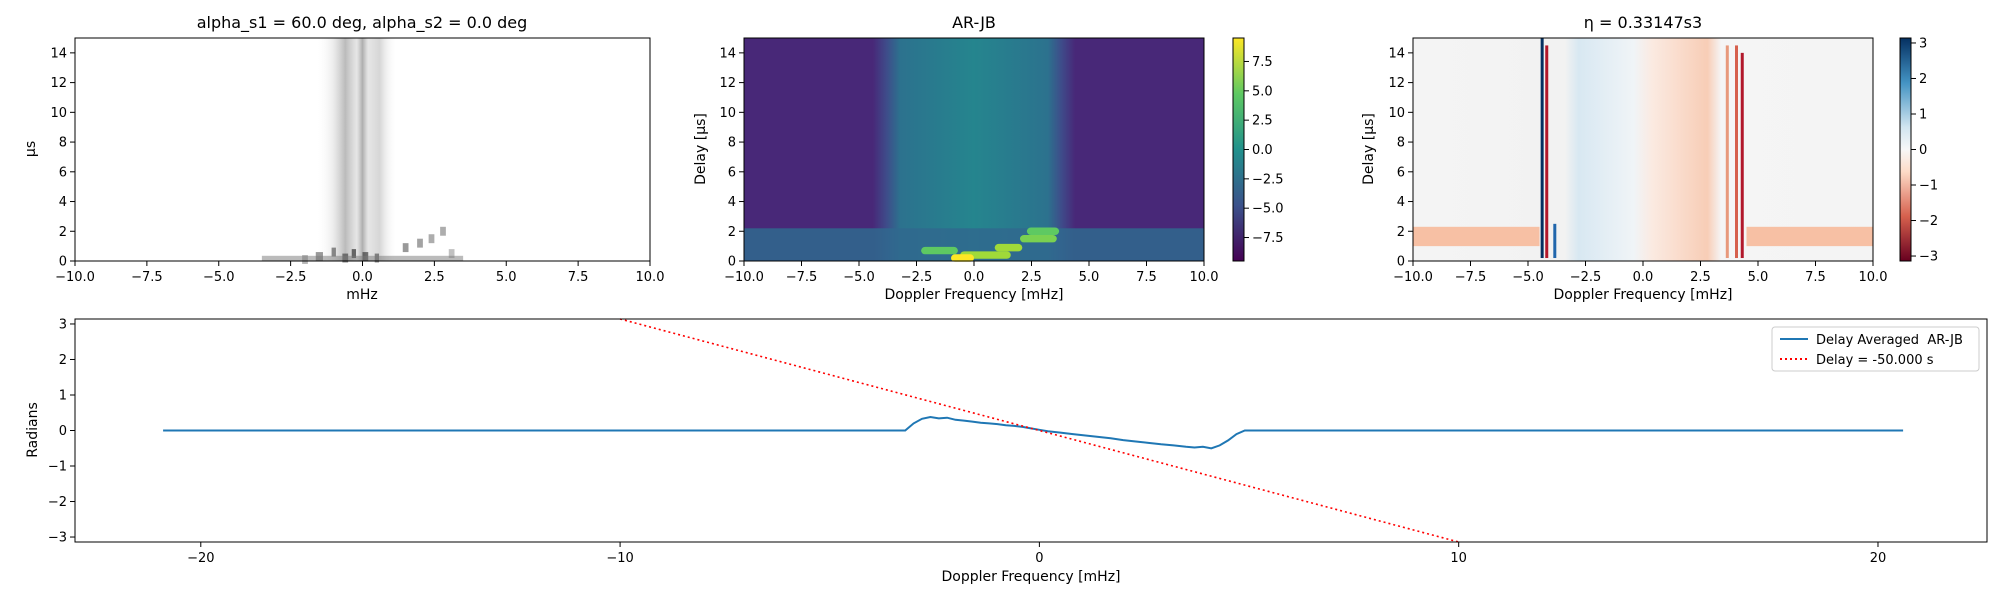  I want to click on panel1-ytick-label: 2, so click(63, 232).